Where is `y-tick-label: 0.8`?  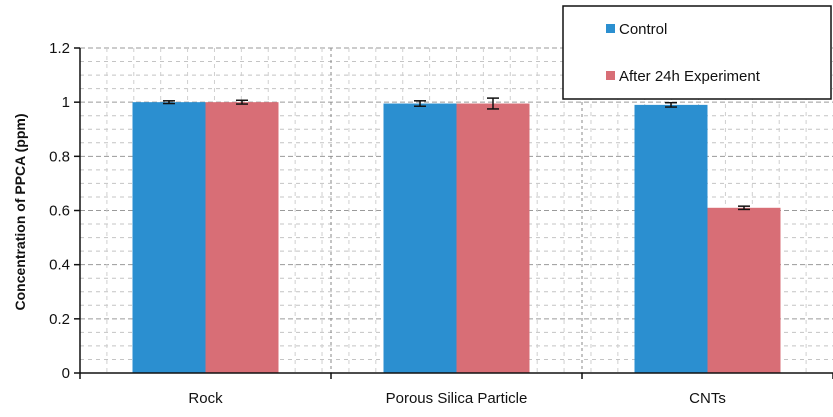 y-tick-label: 0.8 is located at coordinates (59, 156).